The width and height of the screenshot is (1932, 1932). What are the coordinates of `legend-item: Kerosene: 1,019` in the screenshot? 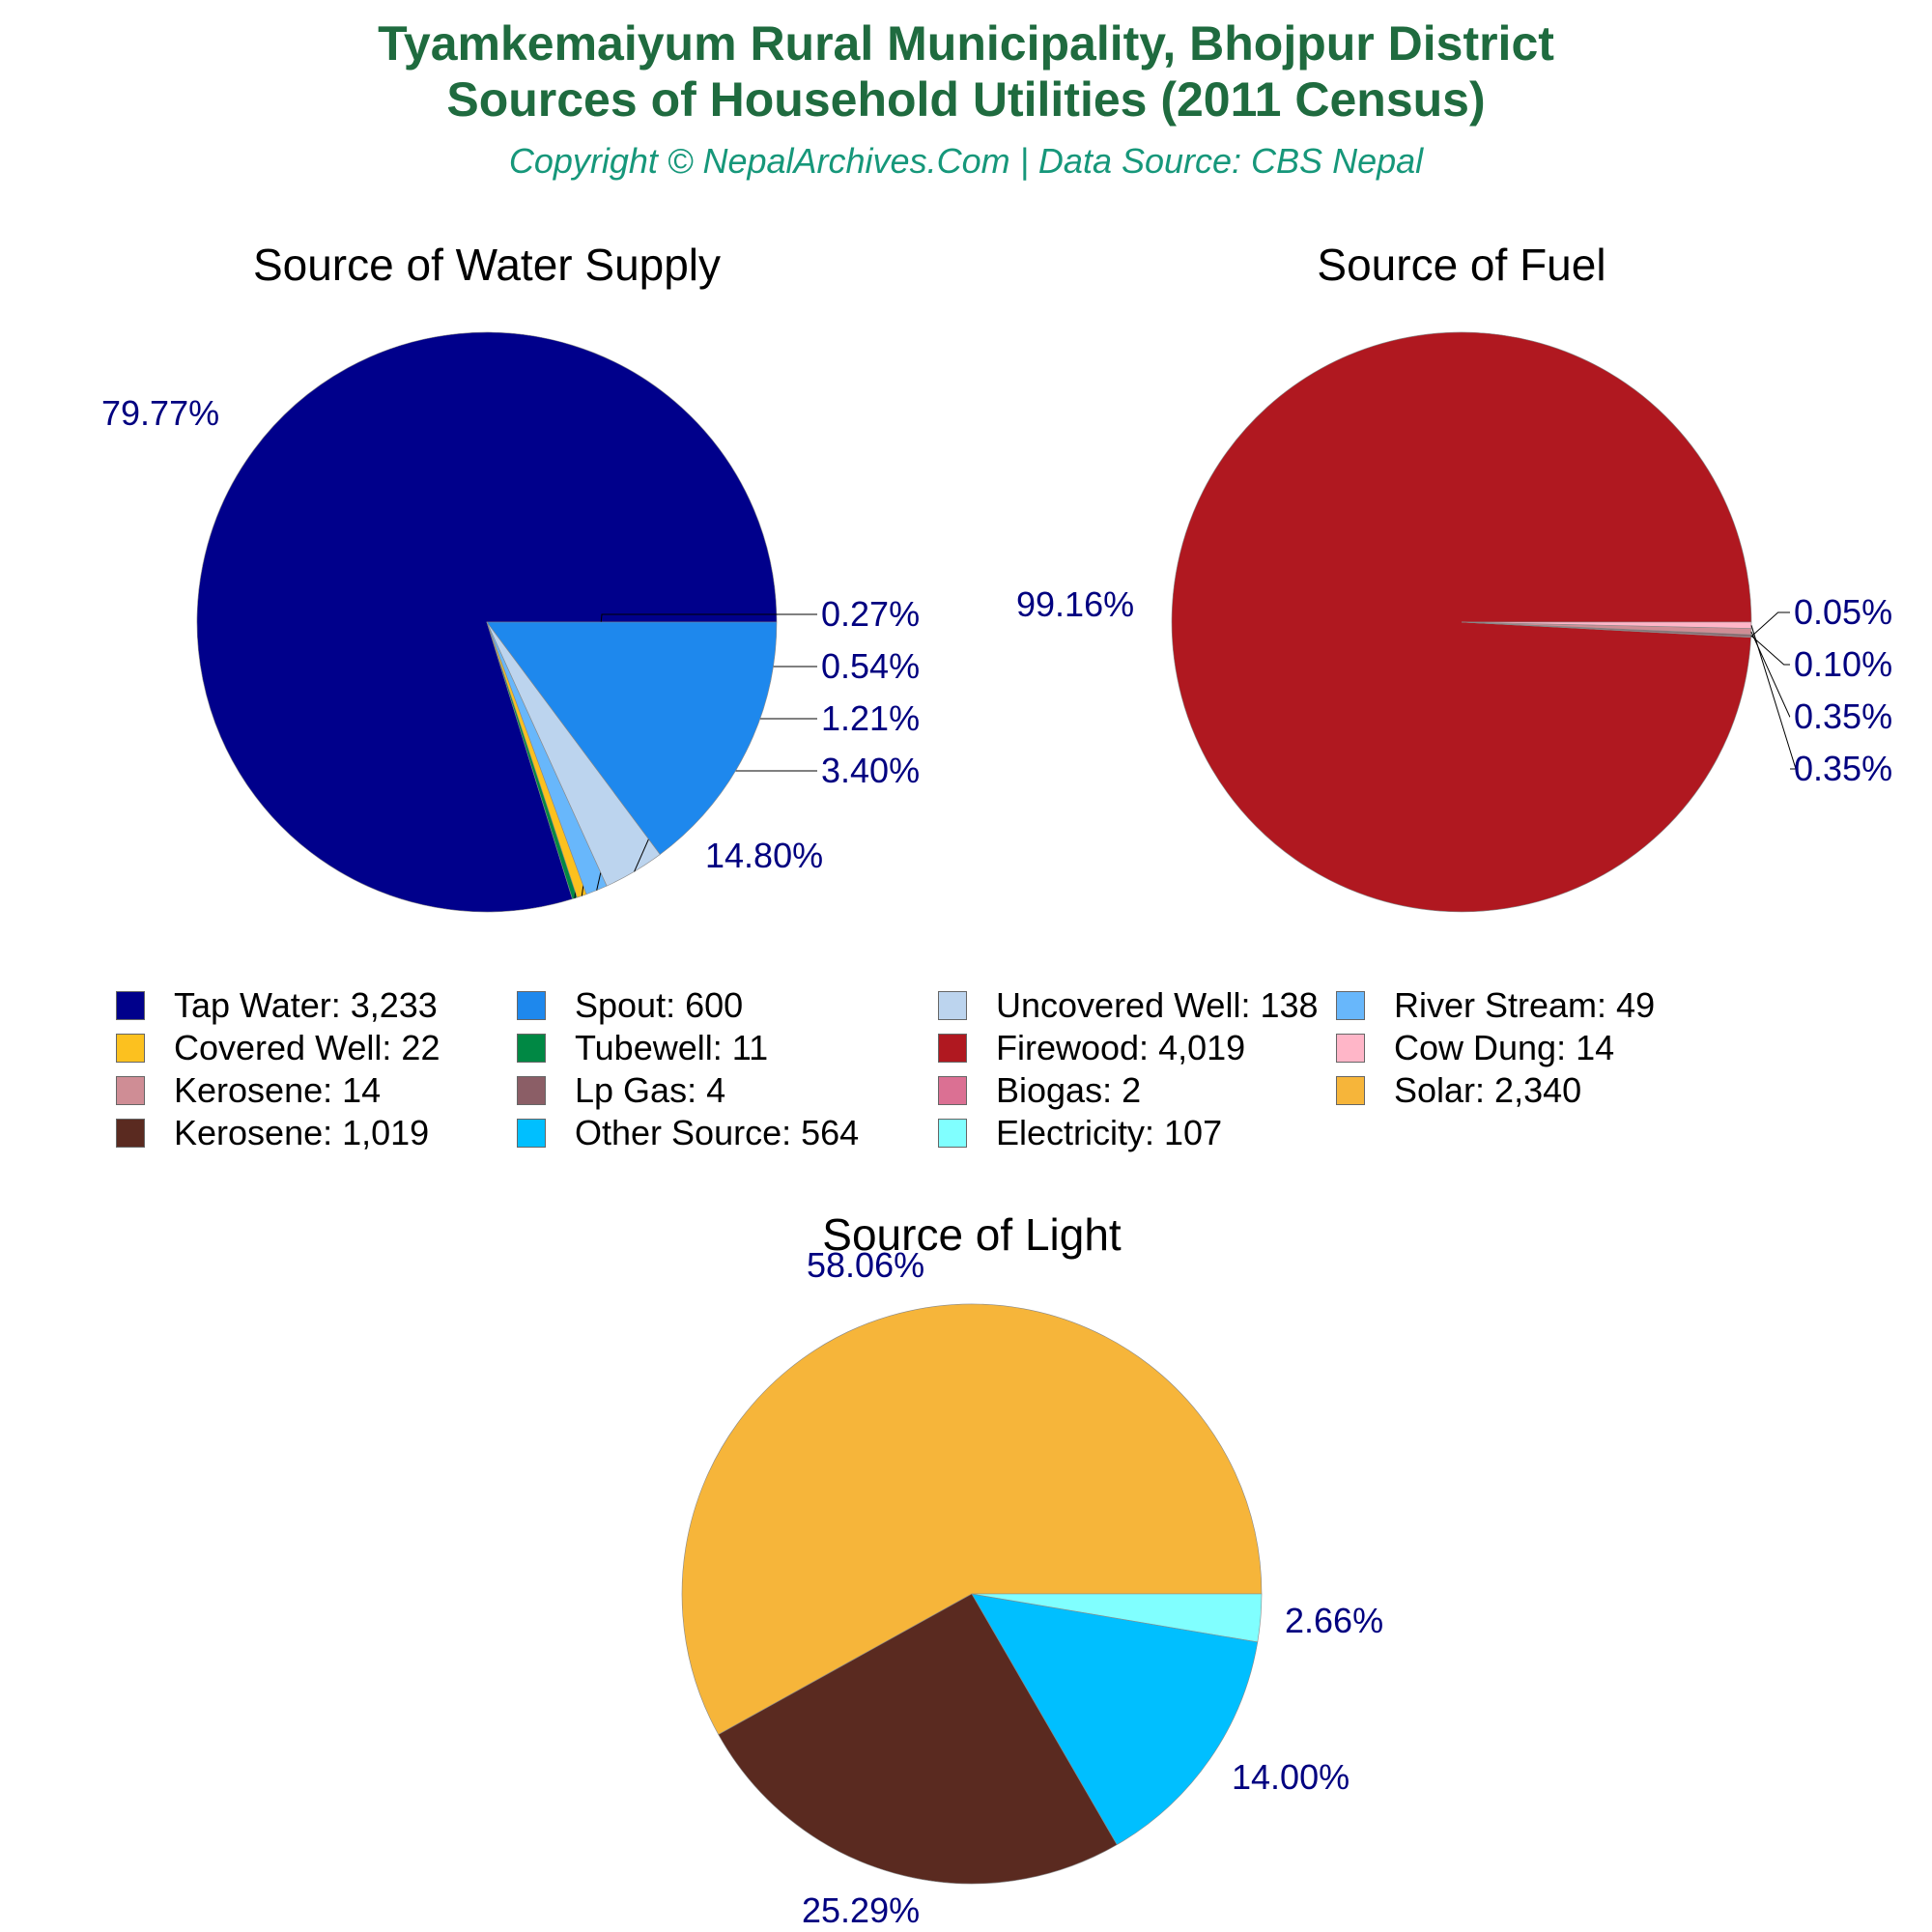 It's located at (272, 1133).